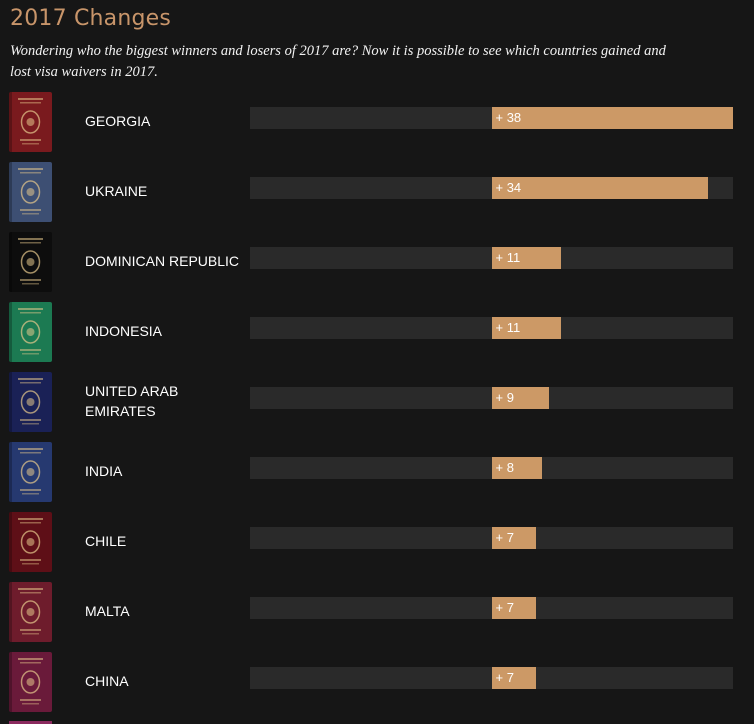  I want to click on dominican-republic-passport-icon, so click(30, 262).